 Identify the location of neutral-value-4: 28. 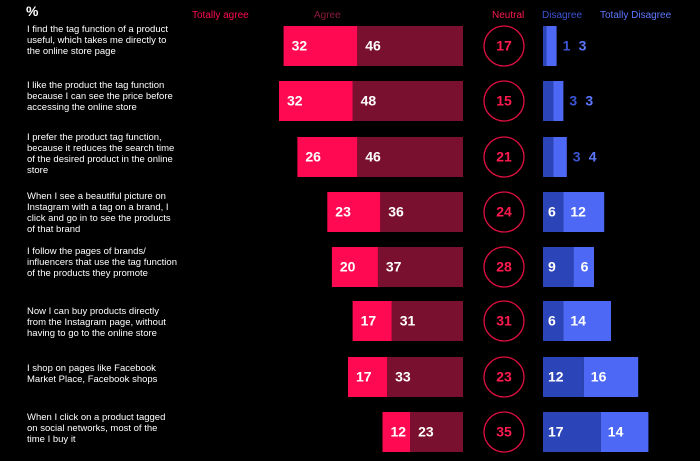
(504, 267).